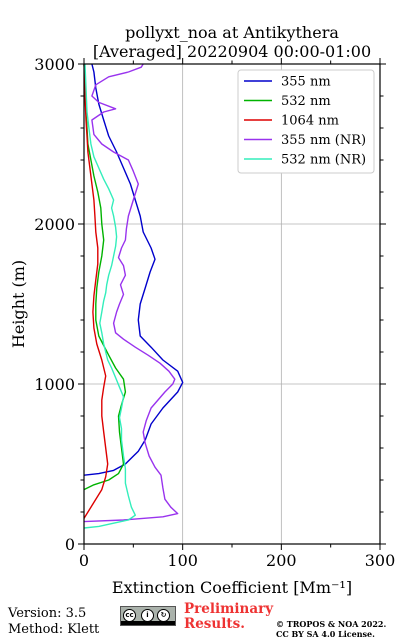  I want to click on preliminary-line-2: Results., so click(214, 624).